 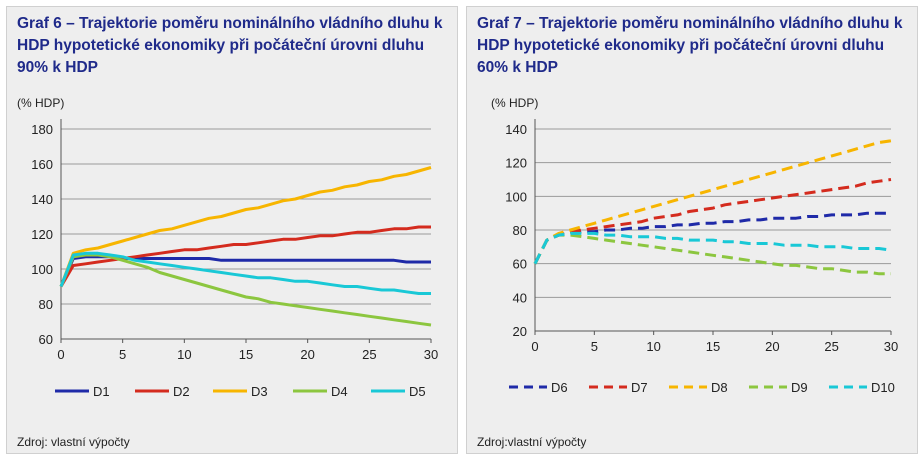 What do you see at coordinates (712, 248) in the screenshot?
I see `series-line-d10` at bounding box center [712, 248].